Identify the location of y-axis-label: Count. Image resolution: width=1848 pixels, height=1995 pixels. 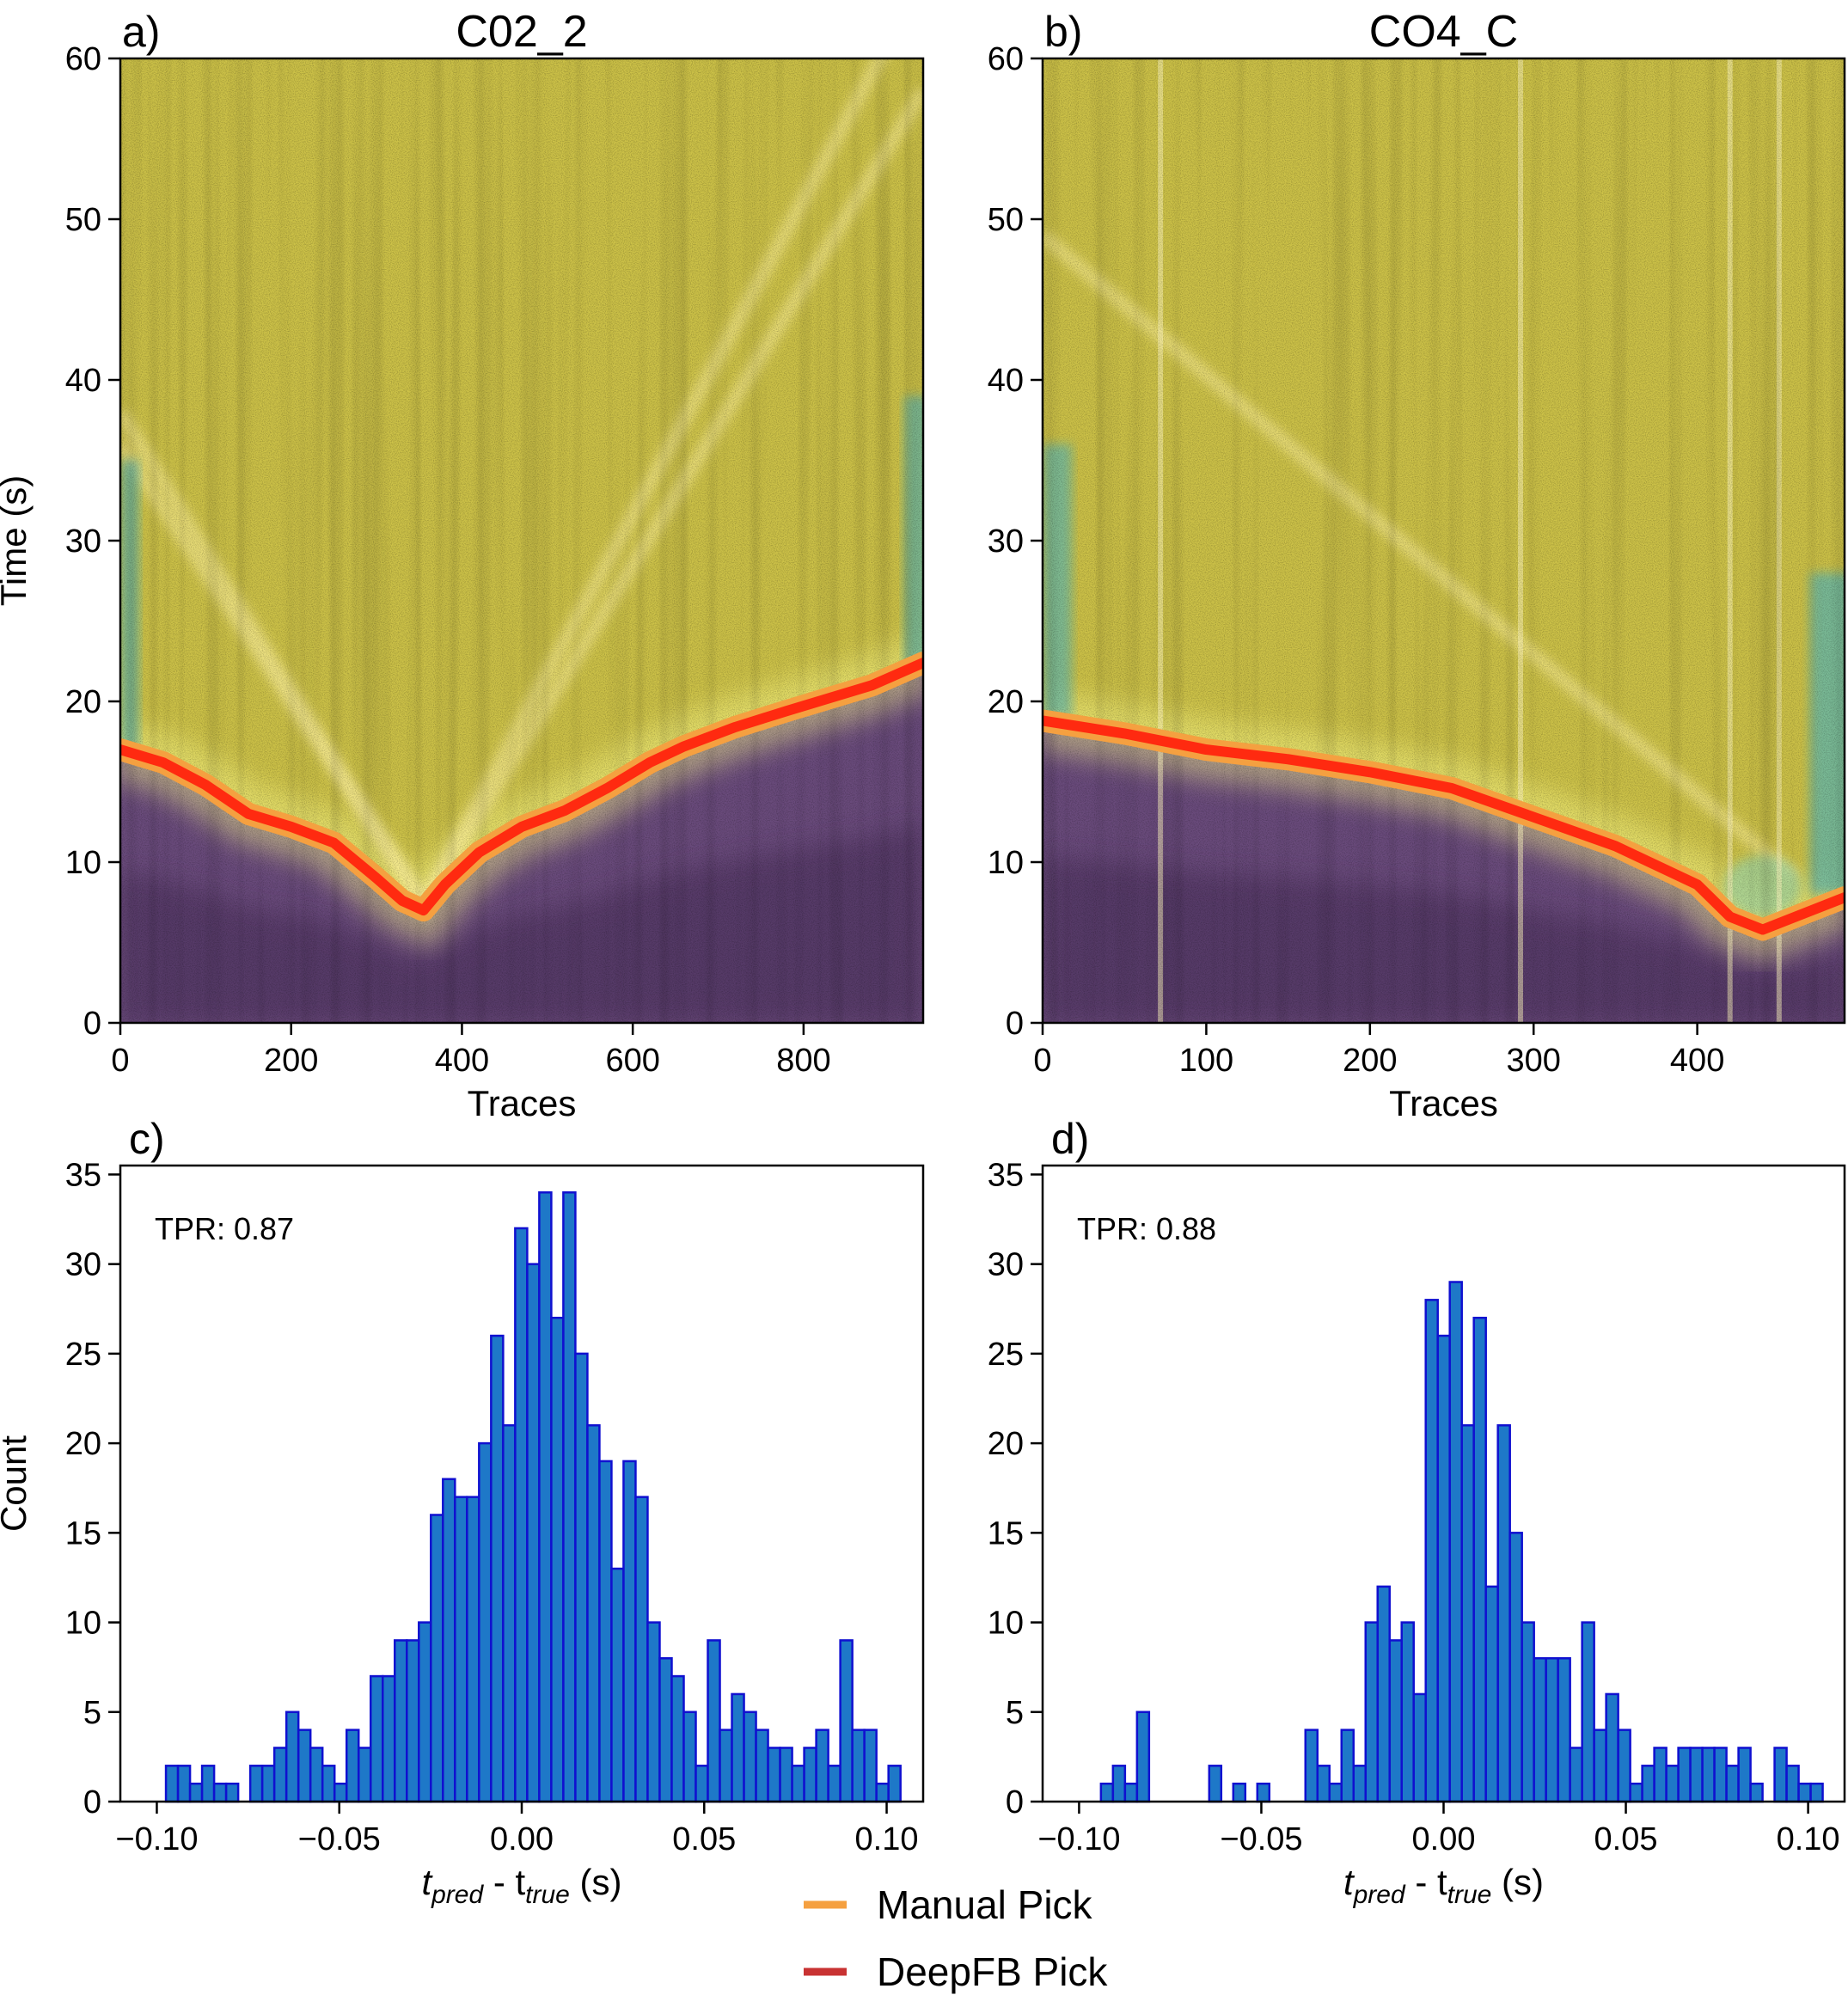
(17, 1483).